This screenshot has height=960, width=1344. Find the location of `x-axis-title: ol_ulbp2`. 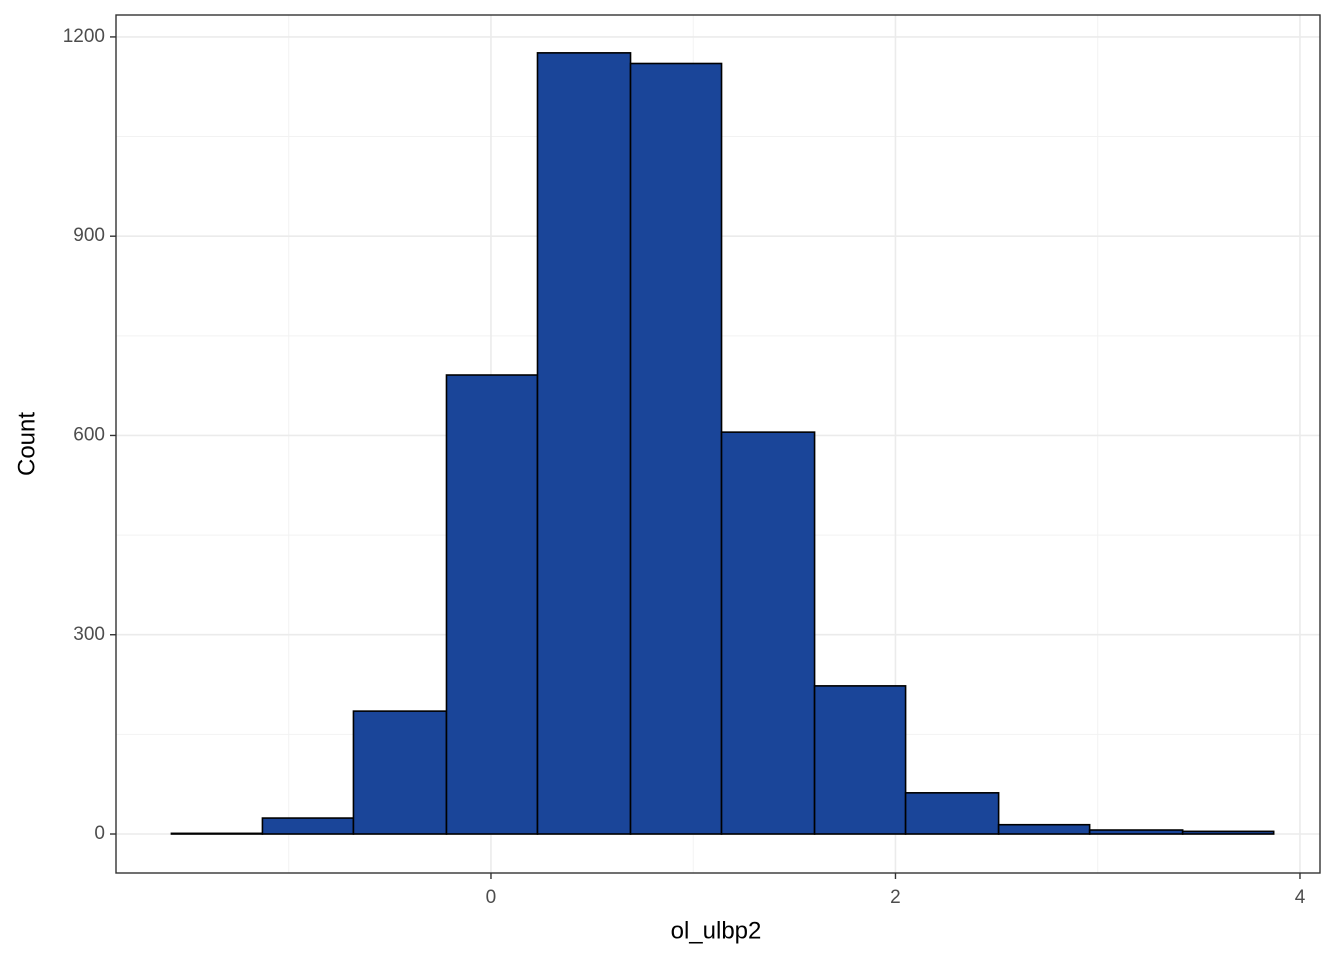

x-axis-title: ol_ulbp2 is located at coordinates (716, 930).